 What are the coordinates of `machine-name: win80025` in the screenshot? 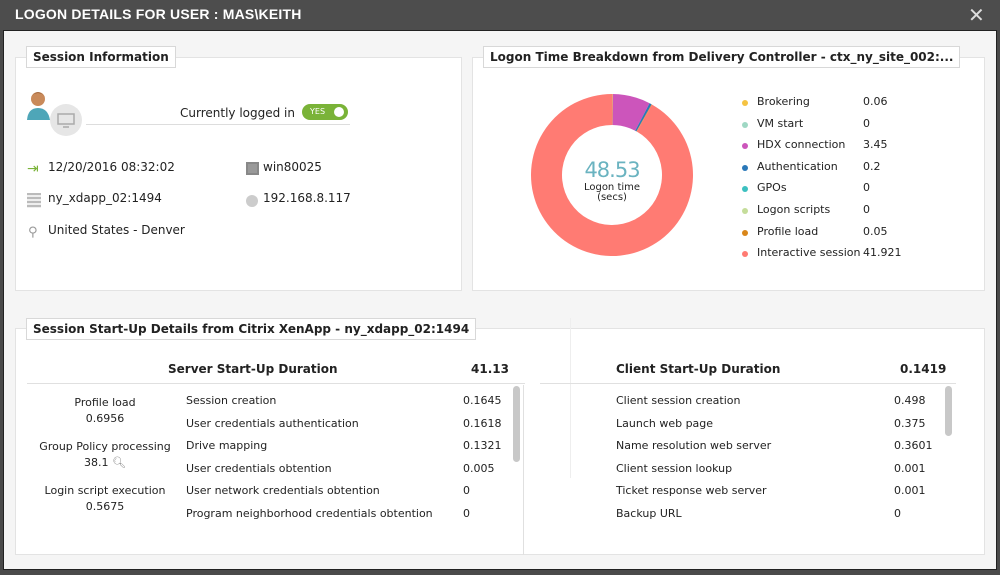 It's located at (292, 167).